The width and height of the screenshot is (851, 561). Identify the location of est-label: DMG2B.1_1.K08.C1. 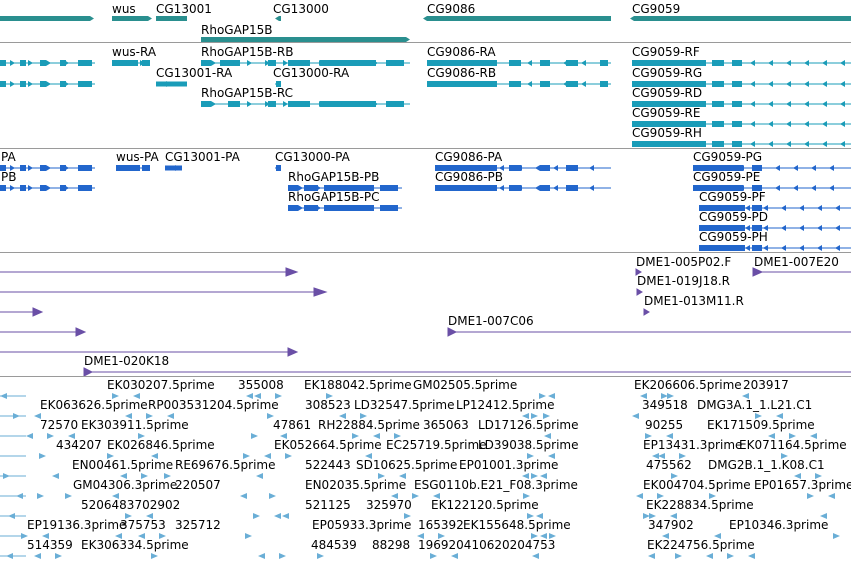
(766, 465).